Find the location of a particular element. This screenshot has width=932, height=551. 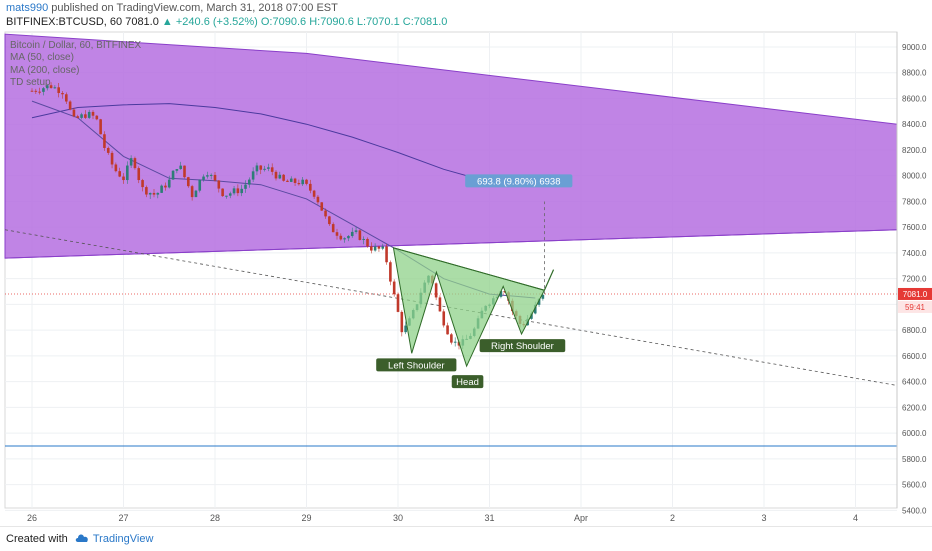

head-label-text: Head is located at coordinates (467, 382).